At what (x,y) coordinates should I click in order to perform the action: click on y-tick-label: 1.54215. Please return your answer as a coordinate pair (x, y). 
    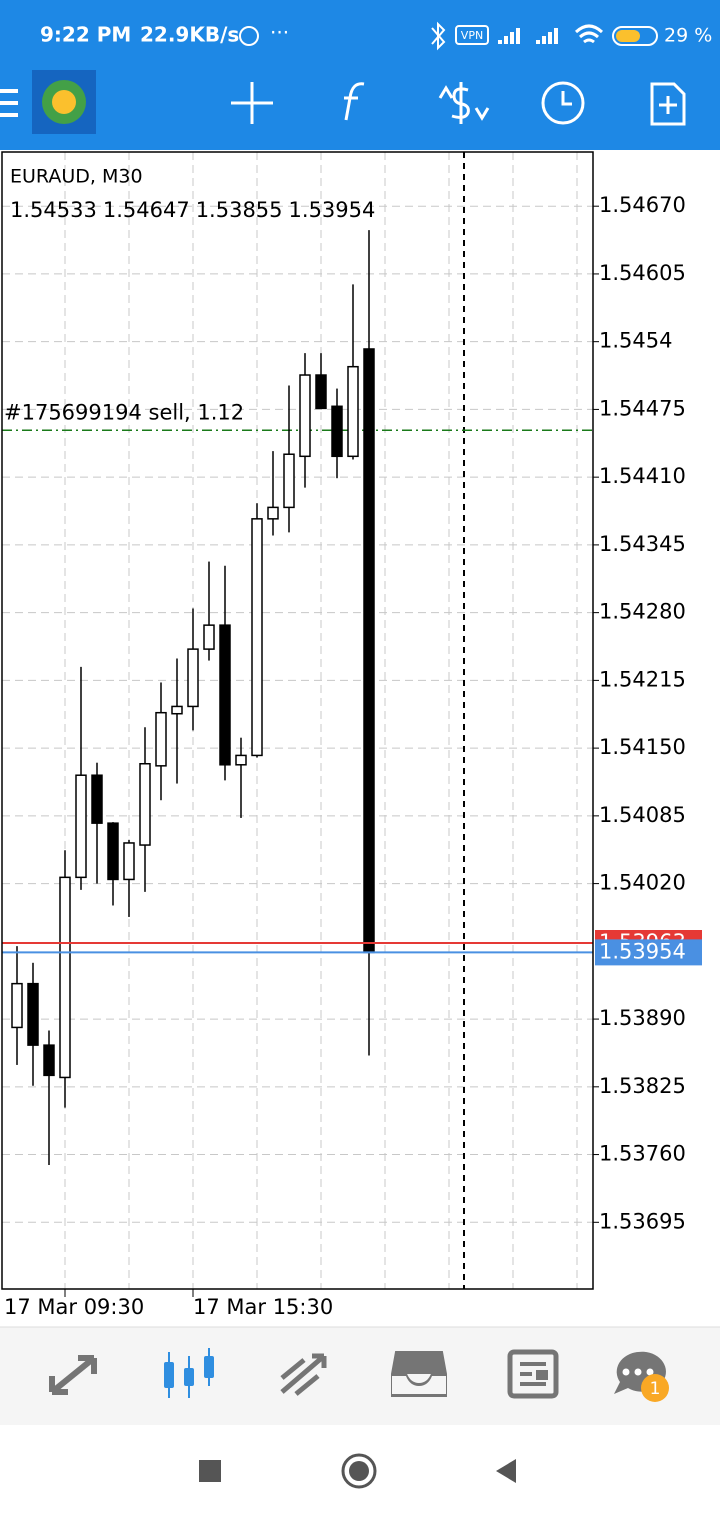
    Looking at the image, I should click on (642, 679).